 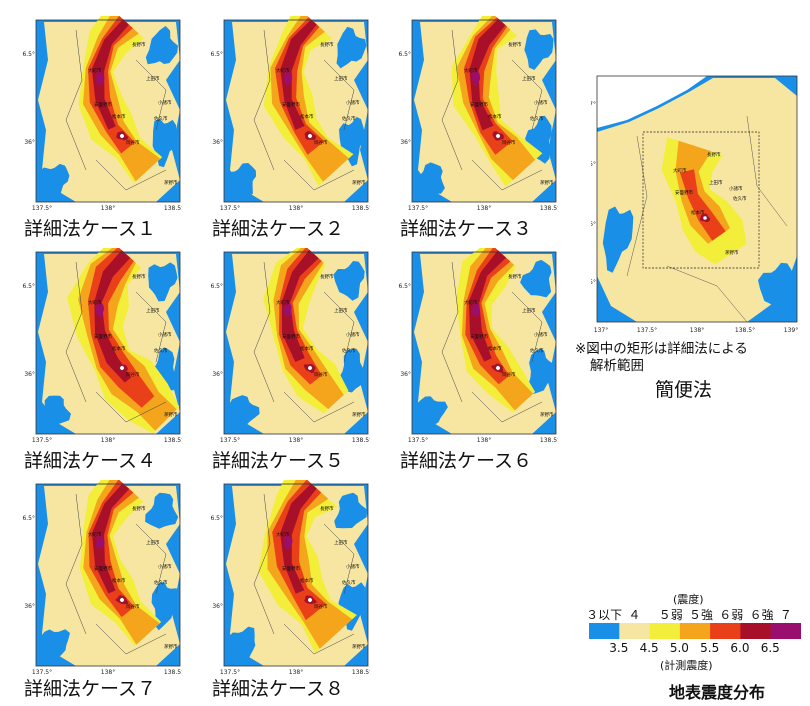 What do you see at coordinates (153, 78) in the screenshot?
I see `city-label: 上田市` at bounding box center [153, 78].